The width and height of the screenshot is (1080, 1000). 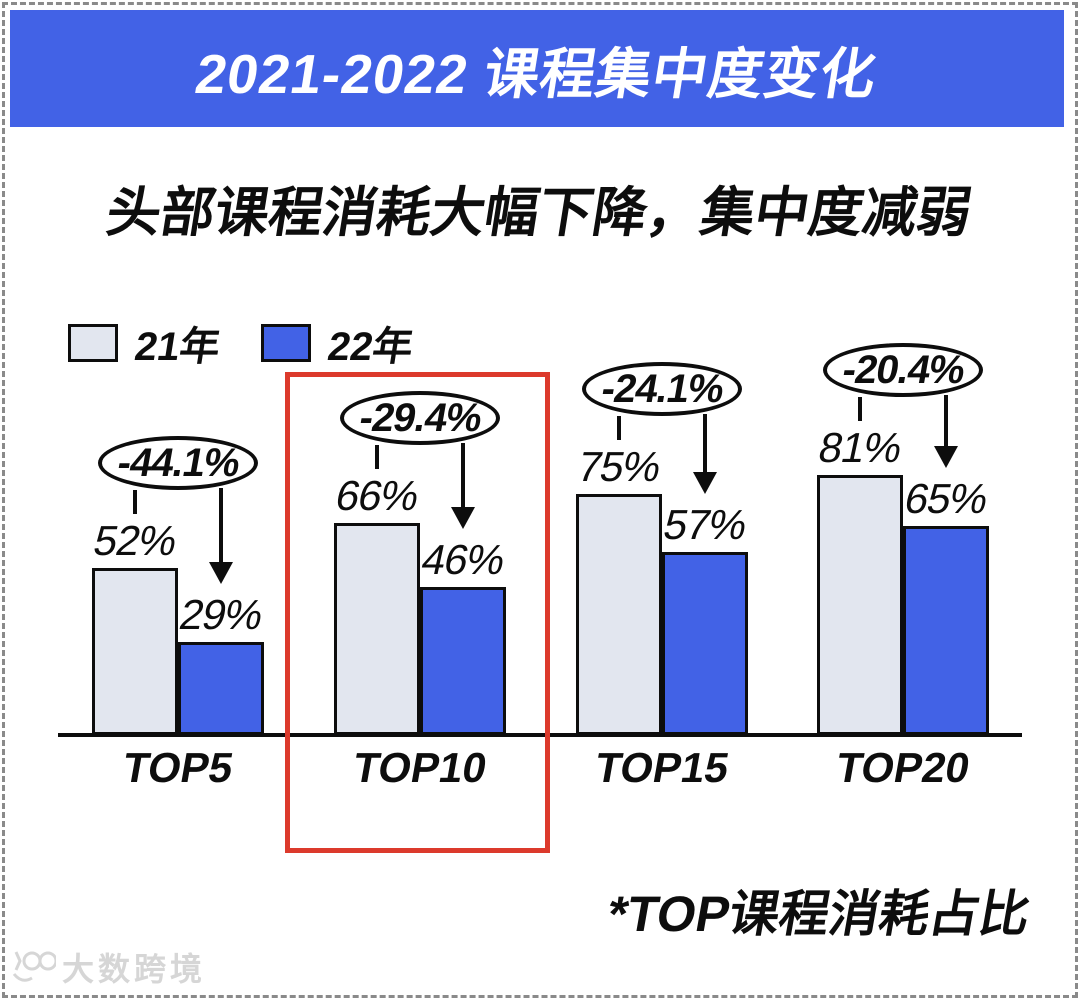 I want to click on bar-22-top5, so click(x=221, y=688).